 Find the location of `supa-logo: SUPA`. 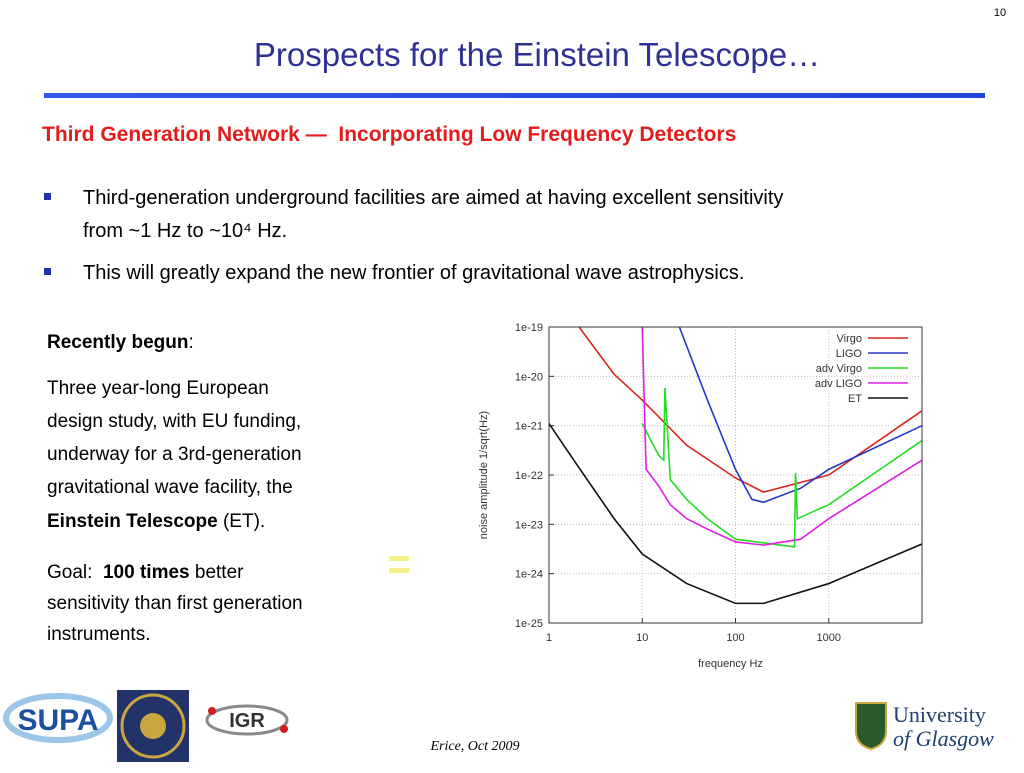

supa-logo: SUPA is located at coordinates (58, 718).